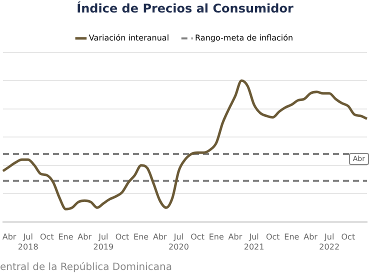 Image resolution: width=370 pixels, height=280 pixels. What do you see at coordinates (185, 8) in the screenshot?
I see `chart-title: Índice de Precios al Consumidor` at bounding box center [185, 8].